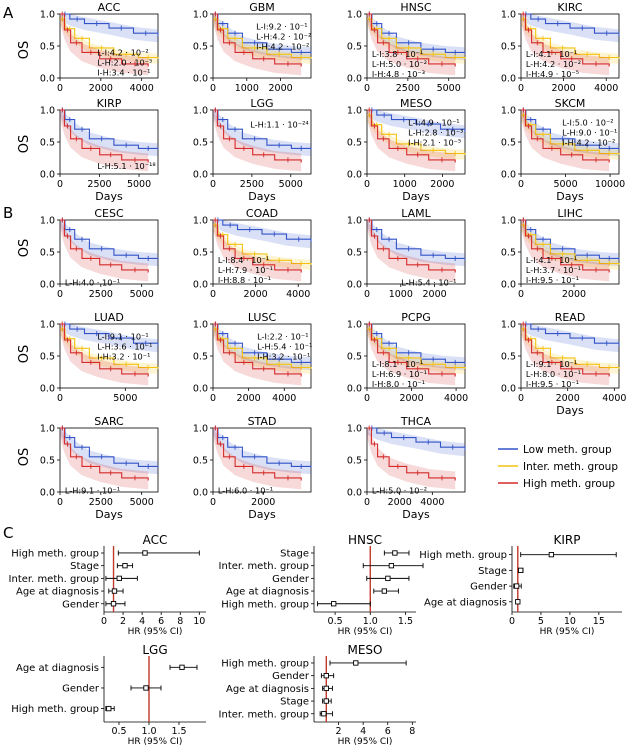 The image size is (631, 749). Describe the element at coordinates (356, 663) in the screenshot. I see `forest-hr-marker-high-meth-group` at that location.